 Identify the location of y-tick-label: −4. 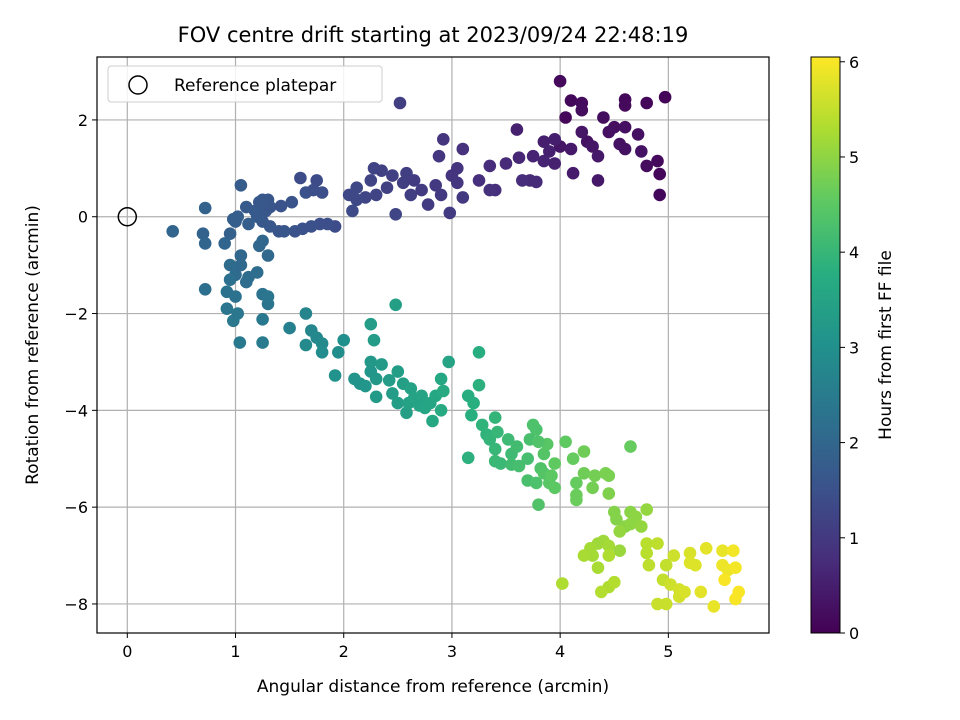
(76, 410).